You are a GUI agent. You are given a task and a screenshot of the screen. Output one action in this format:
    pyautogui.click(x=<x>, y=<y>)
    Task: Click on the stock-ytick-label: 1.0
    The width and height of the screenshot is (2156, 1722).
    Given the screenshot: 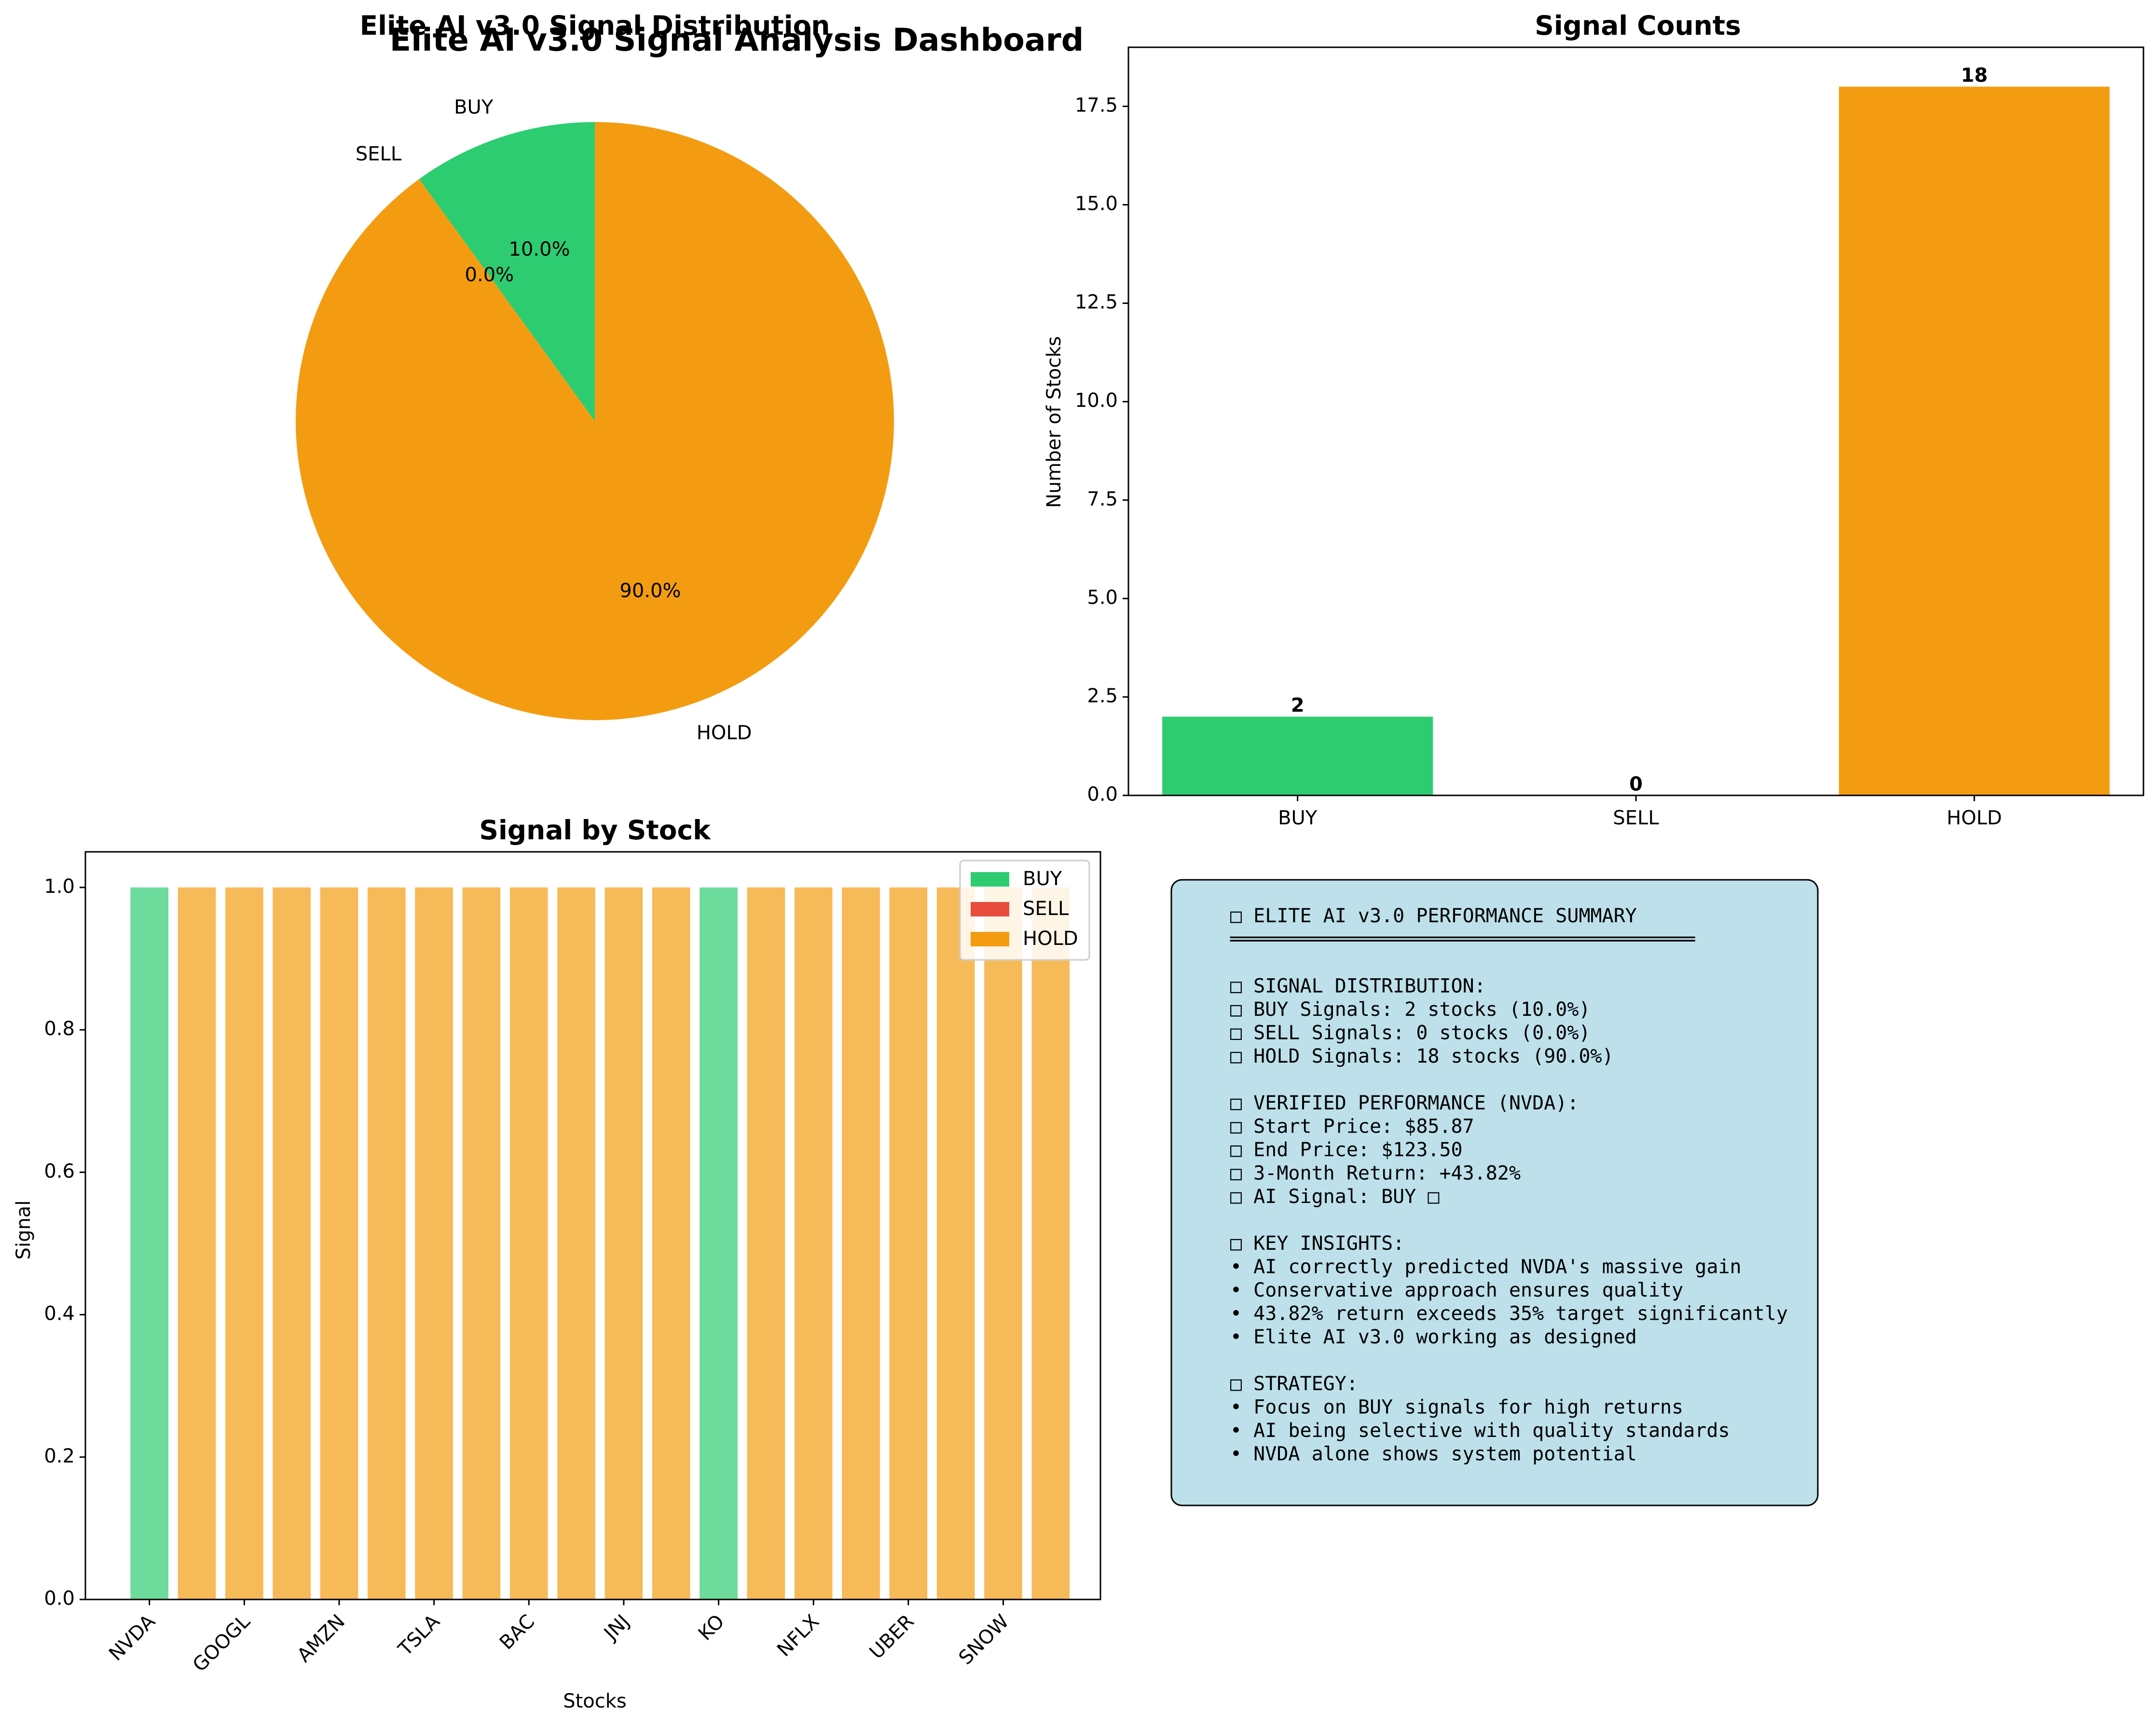 What is the action you would take?
    pyautogui.click(x=59, y=887)
    